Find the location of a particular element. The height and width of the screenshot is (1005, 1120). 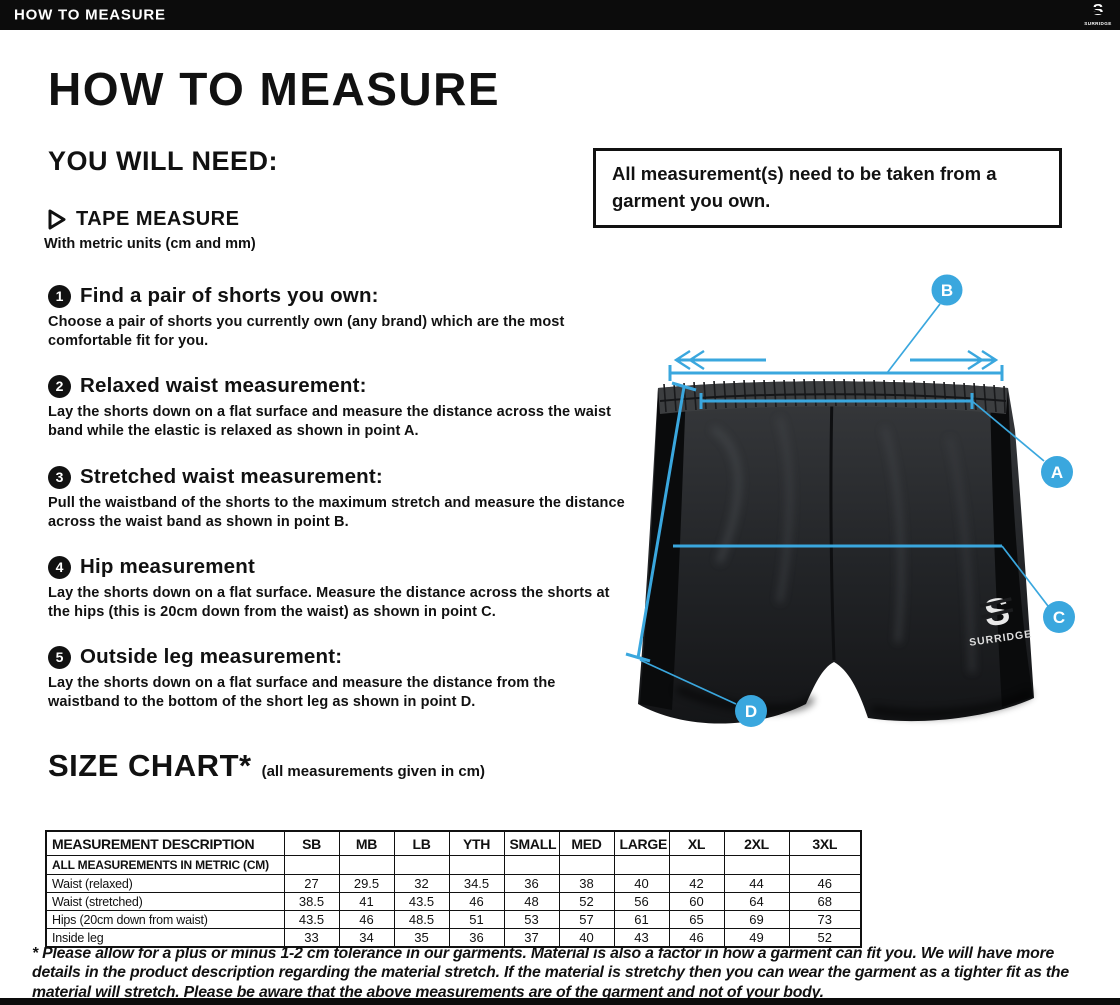

double-chevron-left-icon is located at coordinates (689, 360).